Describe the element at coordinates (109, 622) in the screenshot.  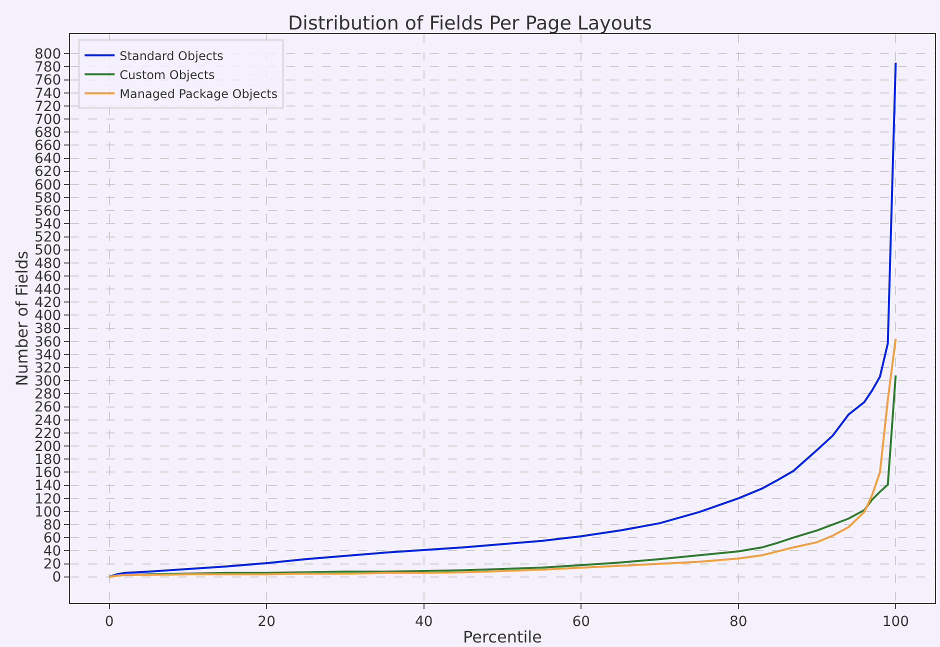
I see `x-tick-label: 0` at that location.